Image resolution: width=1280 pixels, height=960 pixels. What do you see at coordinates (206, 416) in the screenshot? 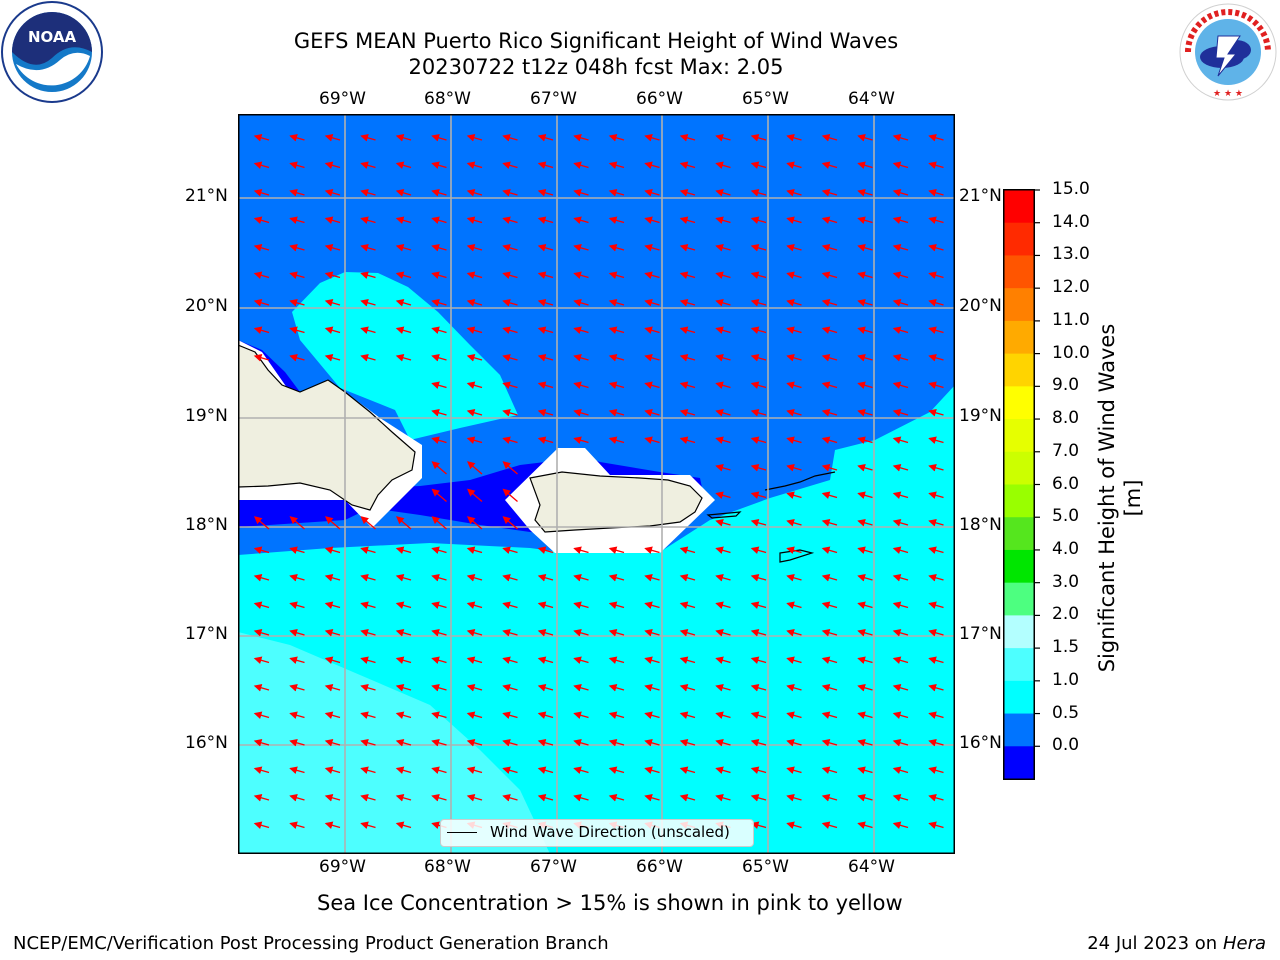
I see `lat-label-left-19n: 19°N` at bounding box center [206, 416].